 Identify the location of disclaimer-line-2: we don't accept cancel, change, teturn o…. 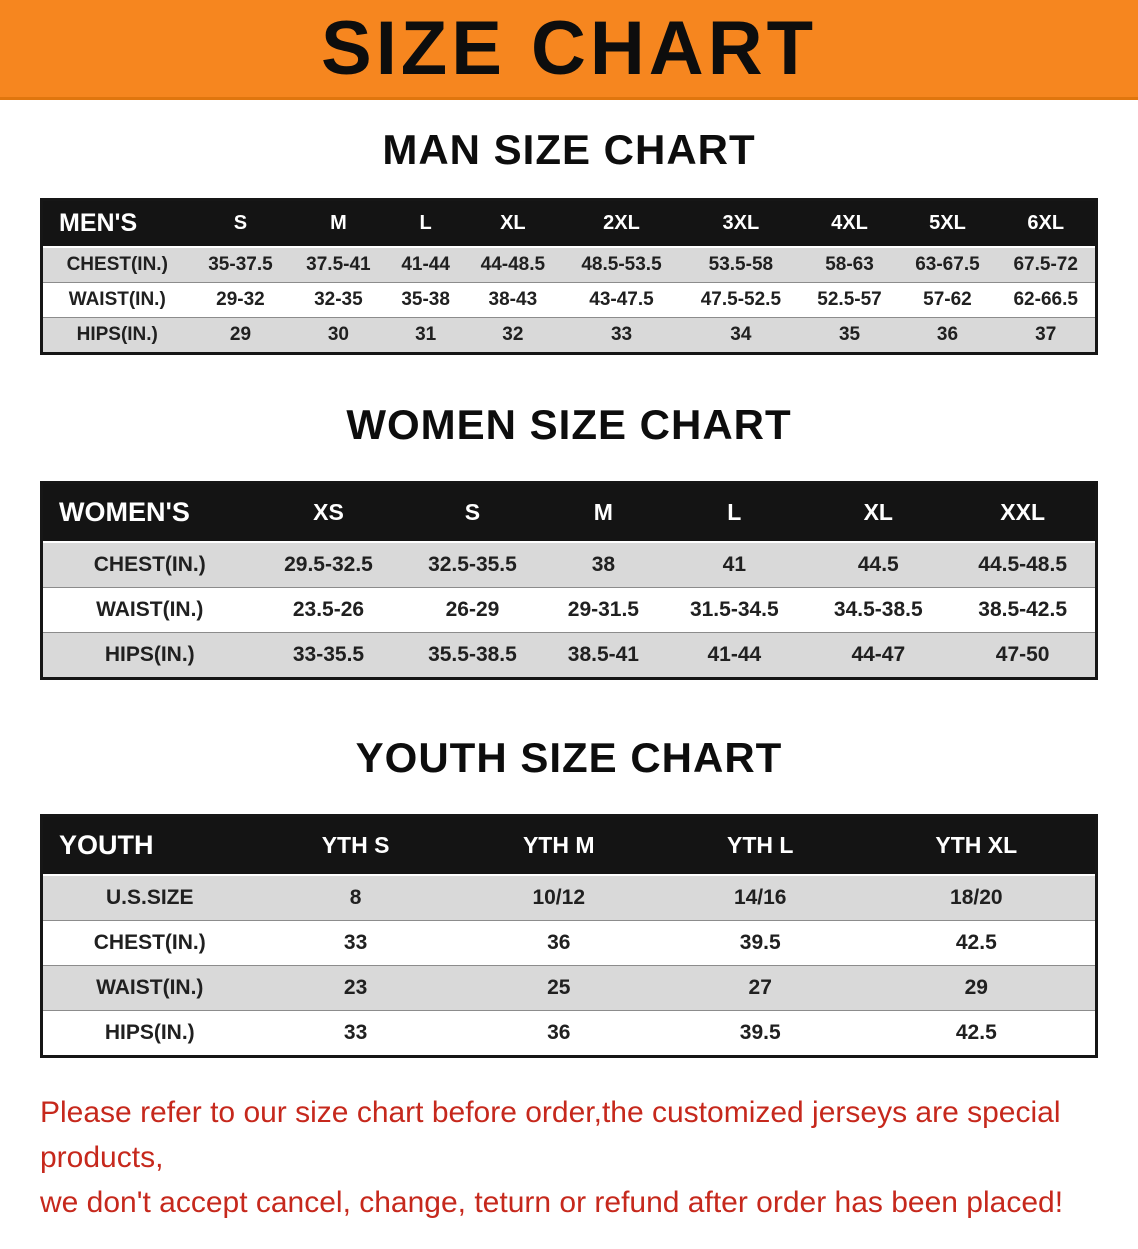
(552, 1202).